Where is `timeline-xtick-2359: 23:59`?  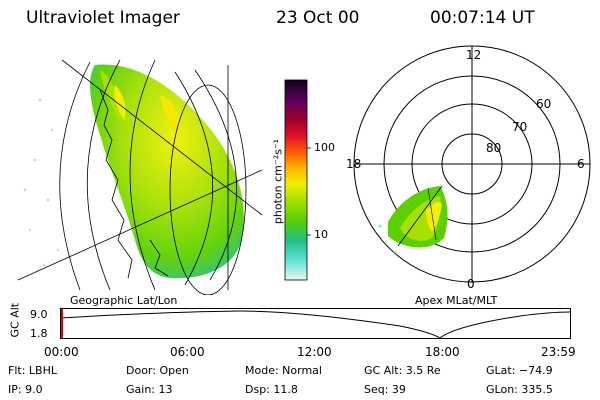 timeline-xtick-2359: 23:59 is located at coordinates (558, 352).